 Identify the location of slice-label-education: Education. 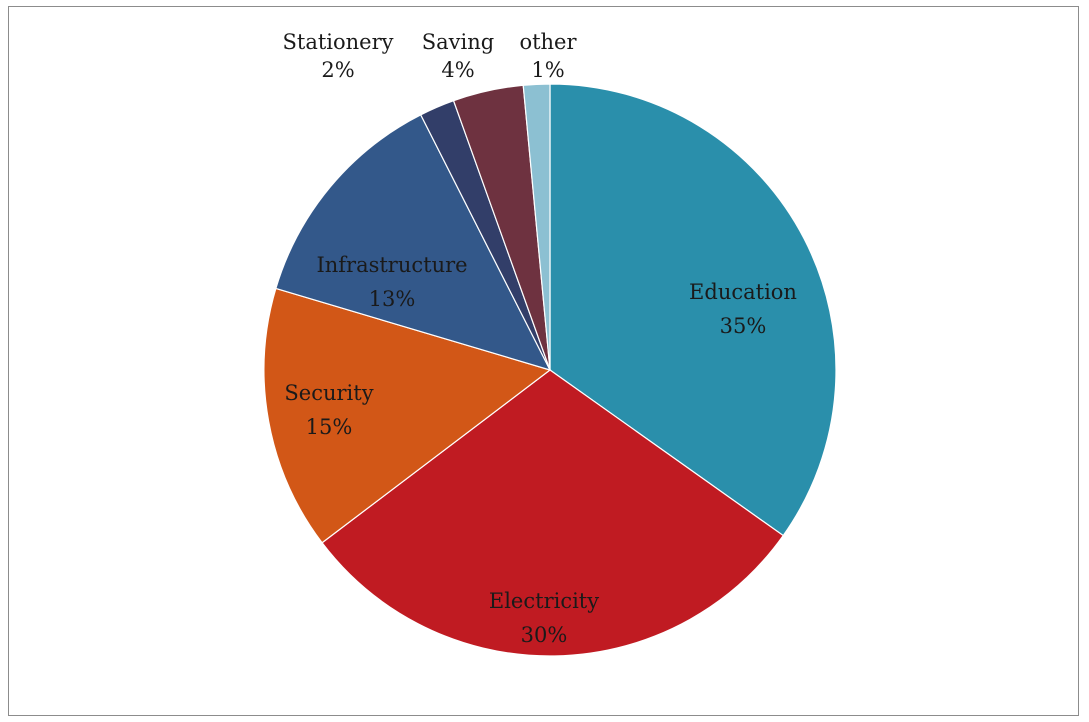
(743, 292).